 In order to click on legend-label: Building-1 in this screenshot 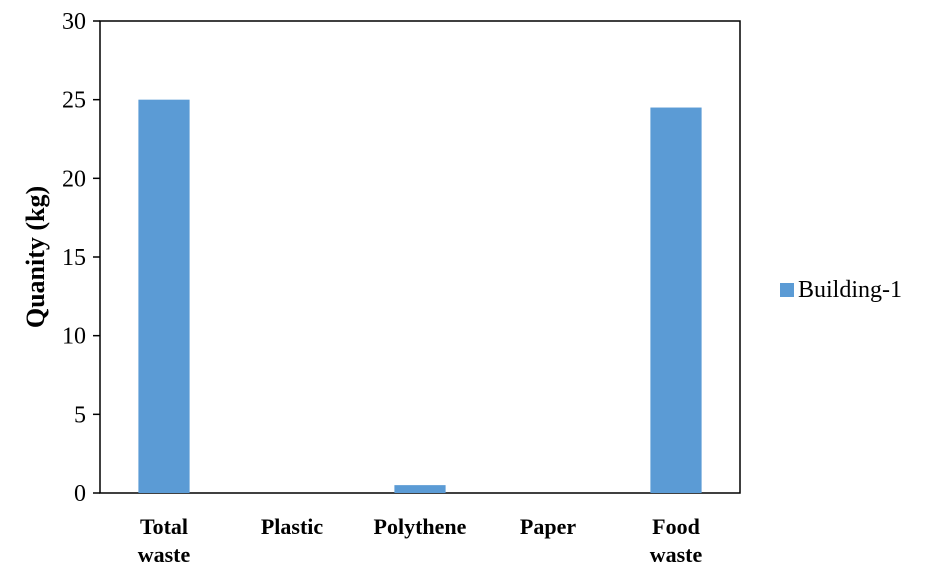, I will do `click(850, 290)`.